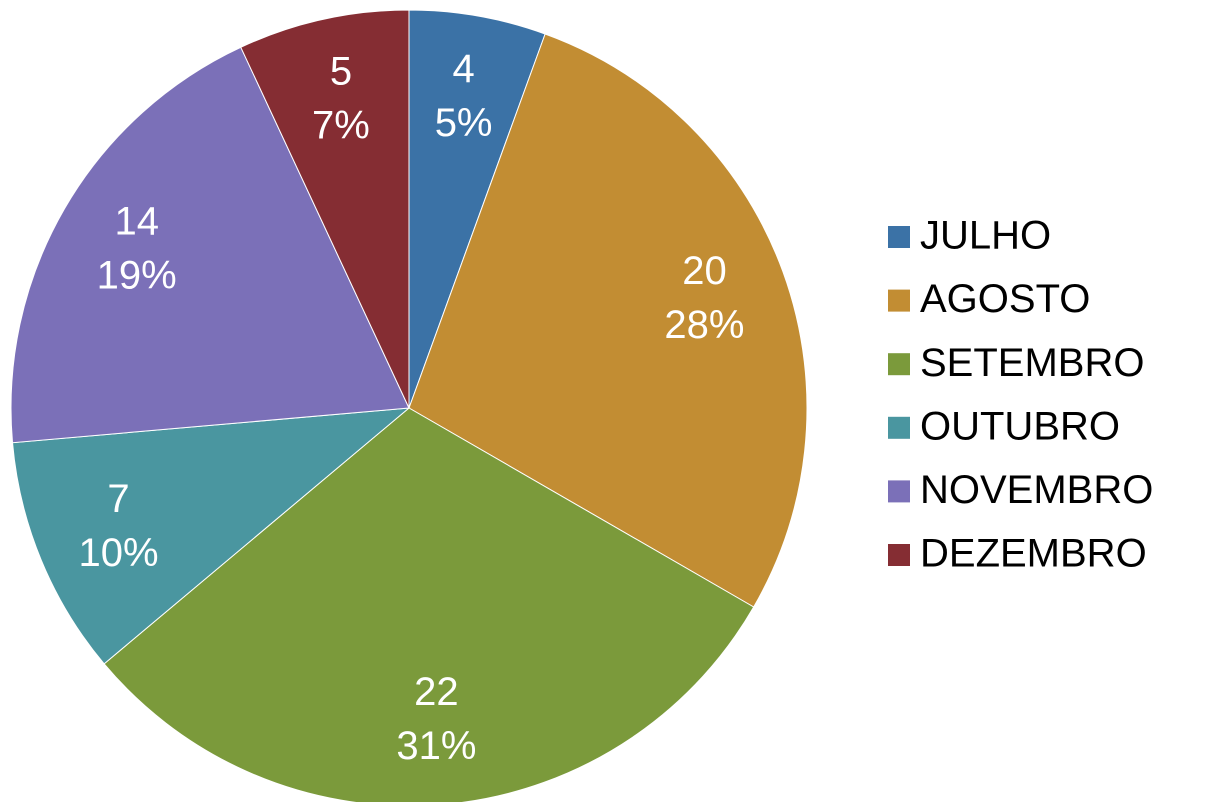 This screenshot has height=802, width=1207. Describe the element at coordinates (118, 499) in the screenshot. I see `slice-value-label: 7` at that location.